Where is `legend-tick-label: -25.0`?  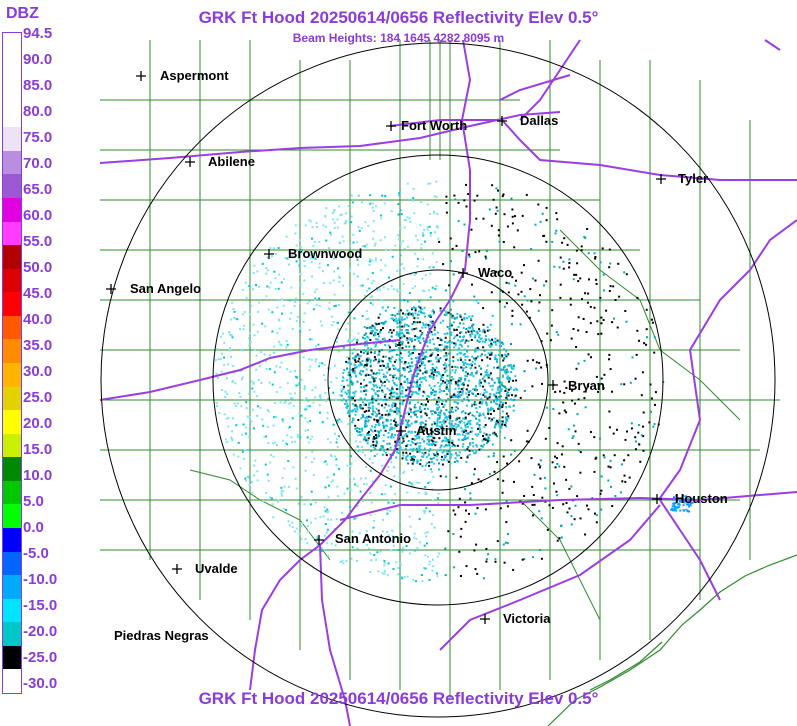 legend-tick-label: -25.0 is located at coordinates (40, 657).